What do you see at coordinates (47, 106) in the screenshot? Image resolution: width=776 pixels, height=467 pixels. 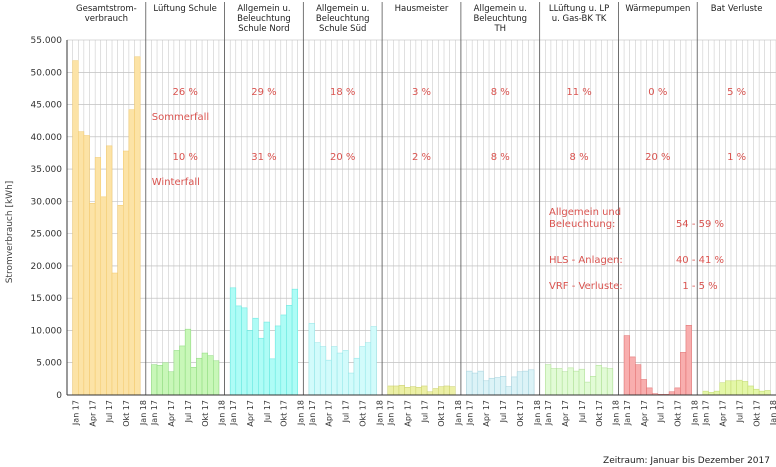 I see `y-tick-label: 45.000` at bounding box center [47, 106].